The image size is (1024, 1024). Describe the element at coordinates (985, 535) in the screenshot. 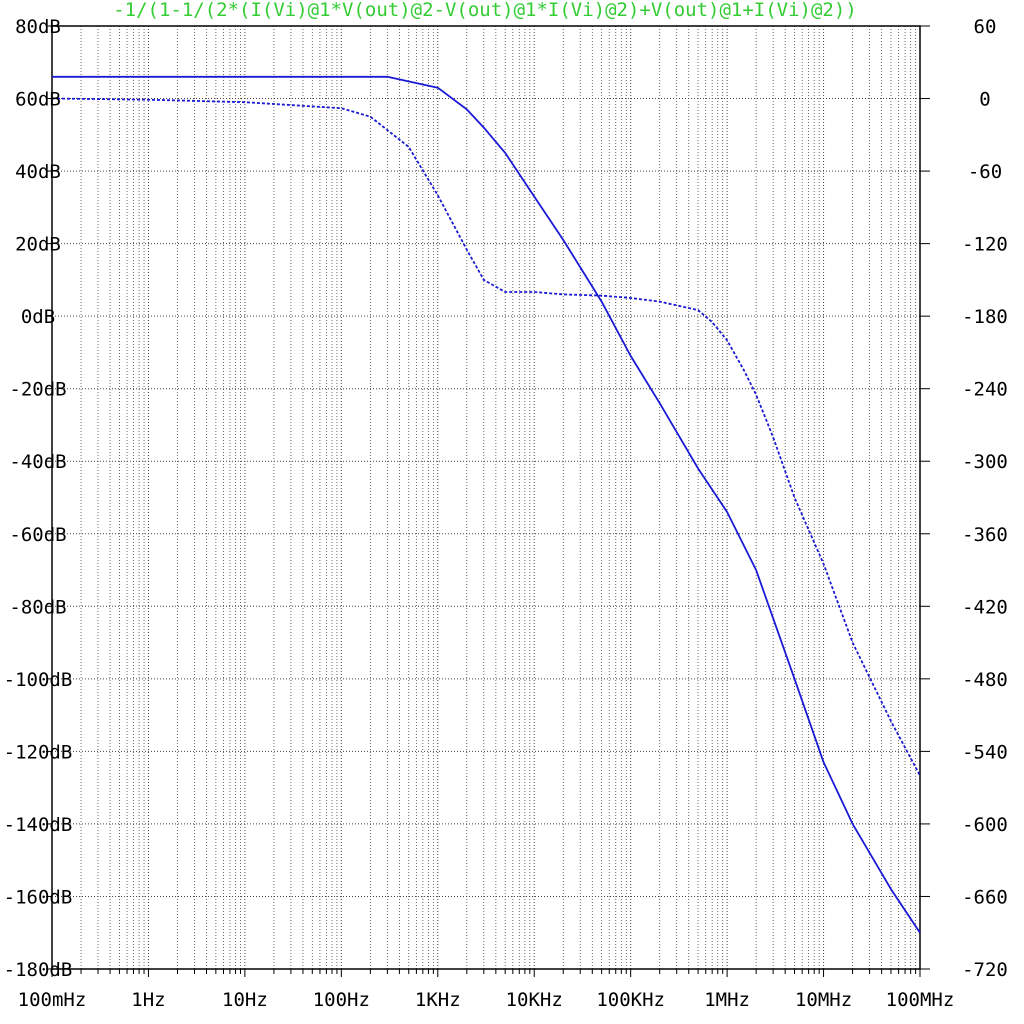

I see `y-right-tick-label: -360` at that location.